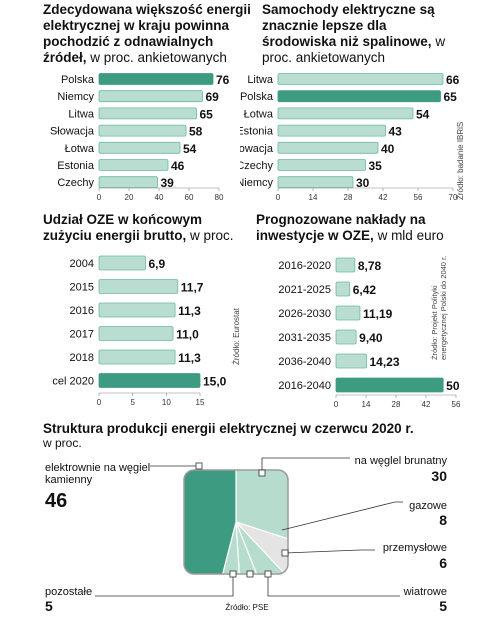 The width and height of the screenshot is (478, 618). I want to click on leader-przemyslowe, so click(329, 551).